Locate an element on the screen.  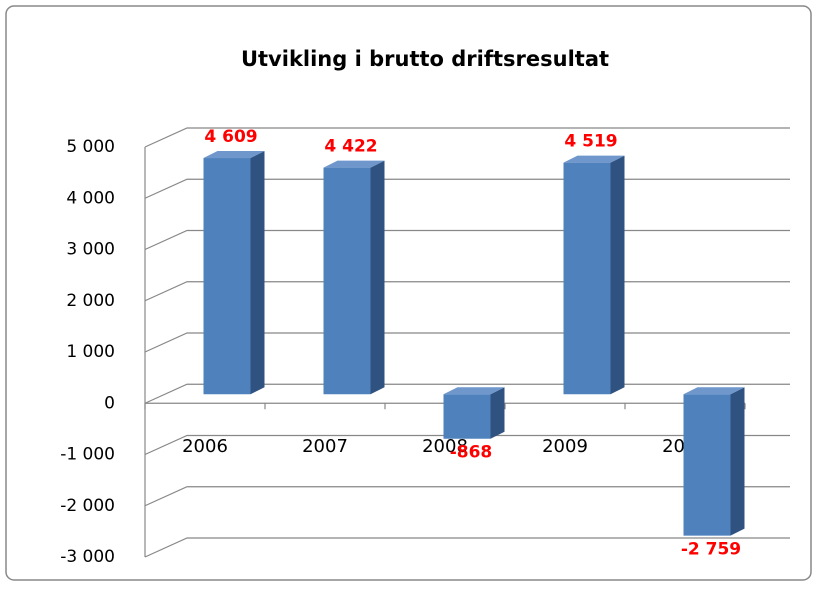
y-tick-label: 3 000 is located at coordinates (90, 250).